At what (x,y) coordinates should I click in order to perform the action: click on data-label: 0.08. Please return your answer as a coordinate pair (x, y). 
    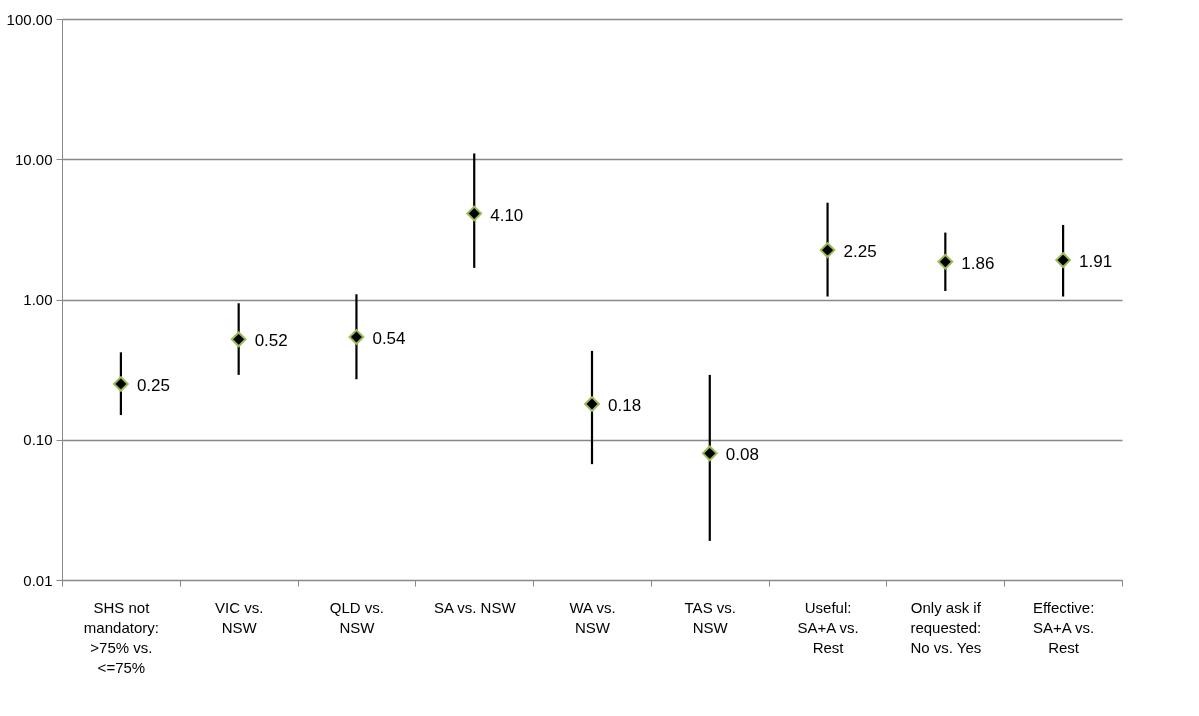
    Looking at the image, I should click on (742, 455).